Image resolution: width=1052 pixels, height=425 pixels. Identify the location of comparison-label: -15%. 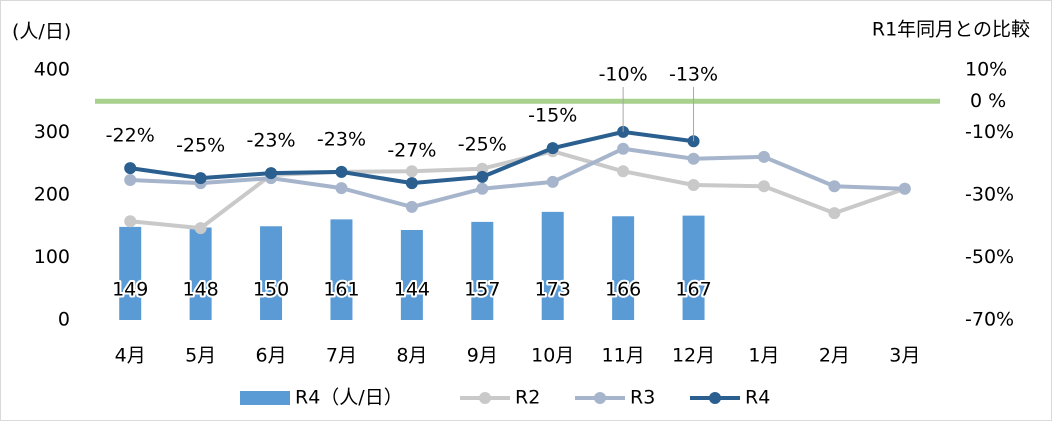
(552, 116).